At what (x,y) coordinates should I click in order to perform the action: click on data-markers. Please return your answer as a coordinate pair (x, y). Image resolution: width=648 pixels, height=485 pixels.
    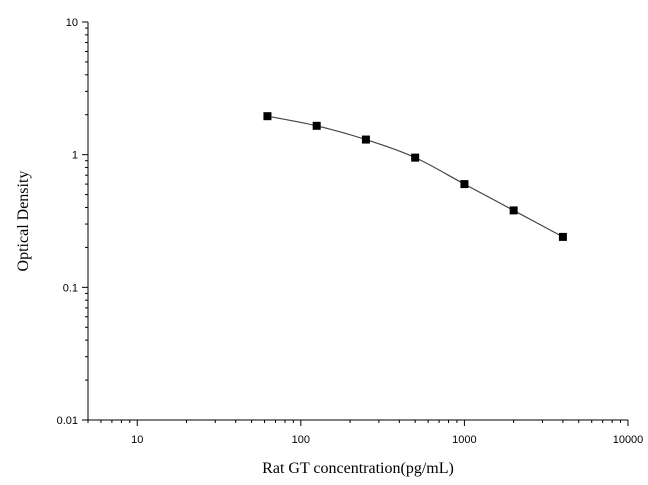
    Looking at the image, I should click on (415, 176).